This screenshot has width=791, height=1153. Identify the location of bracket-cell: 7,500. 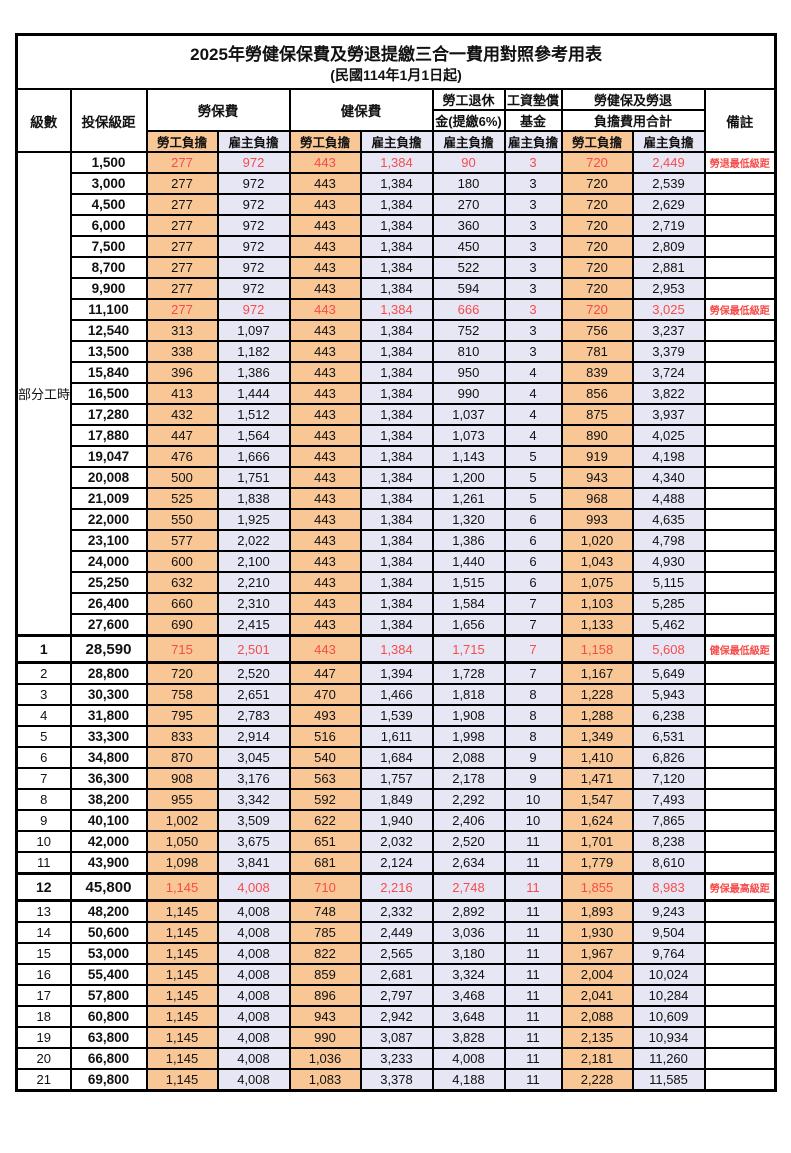
(108, 246).